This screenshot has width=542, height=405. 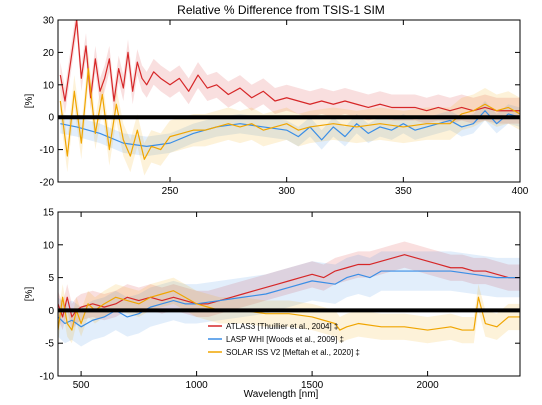 What do you see at coordinates (282, 326) in the screenshot?
I see `legend-entry-0: ATLAS3 [Thuillier et al., 2004] ‡` at bounding box center [282, 326].